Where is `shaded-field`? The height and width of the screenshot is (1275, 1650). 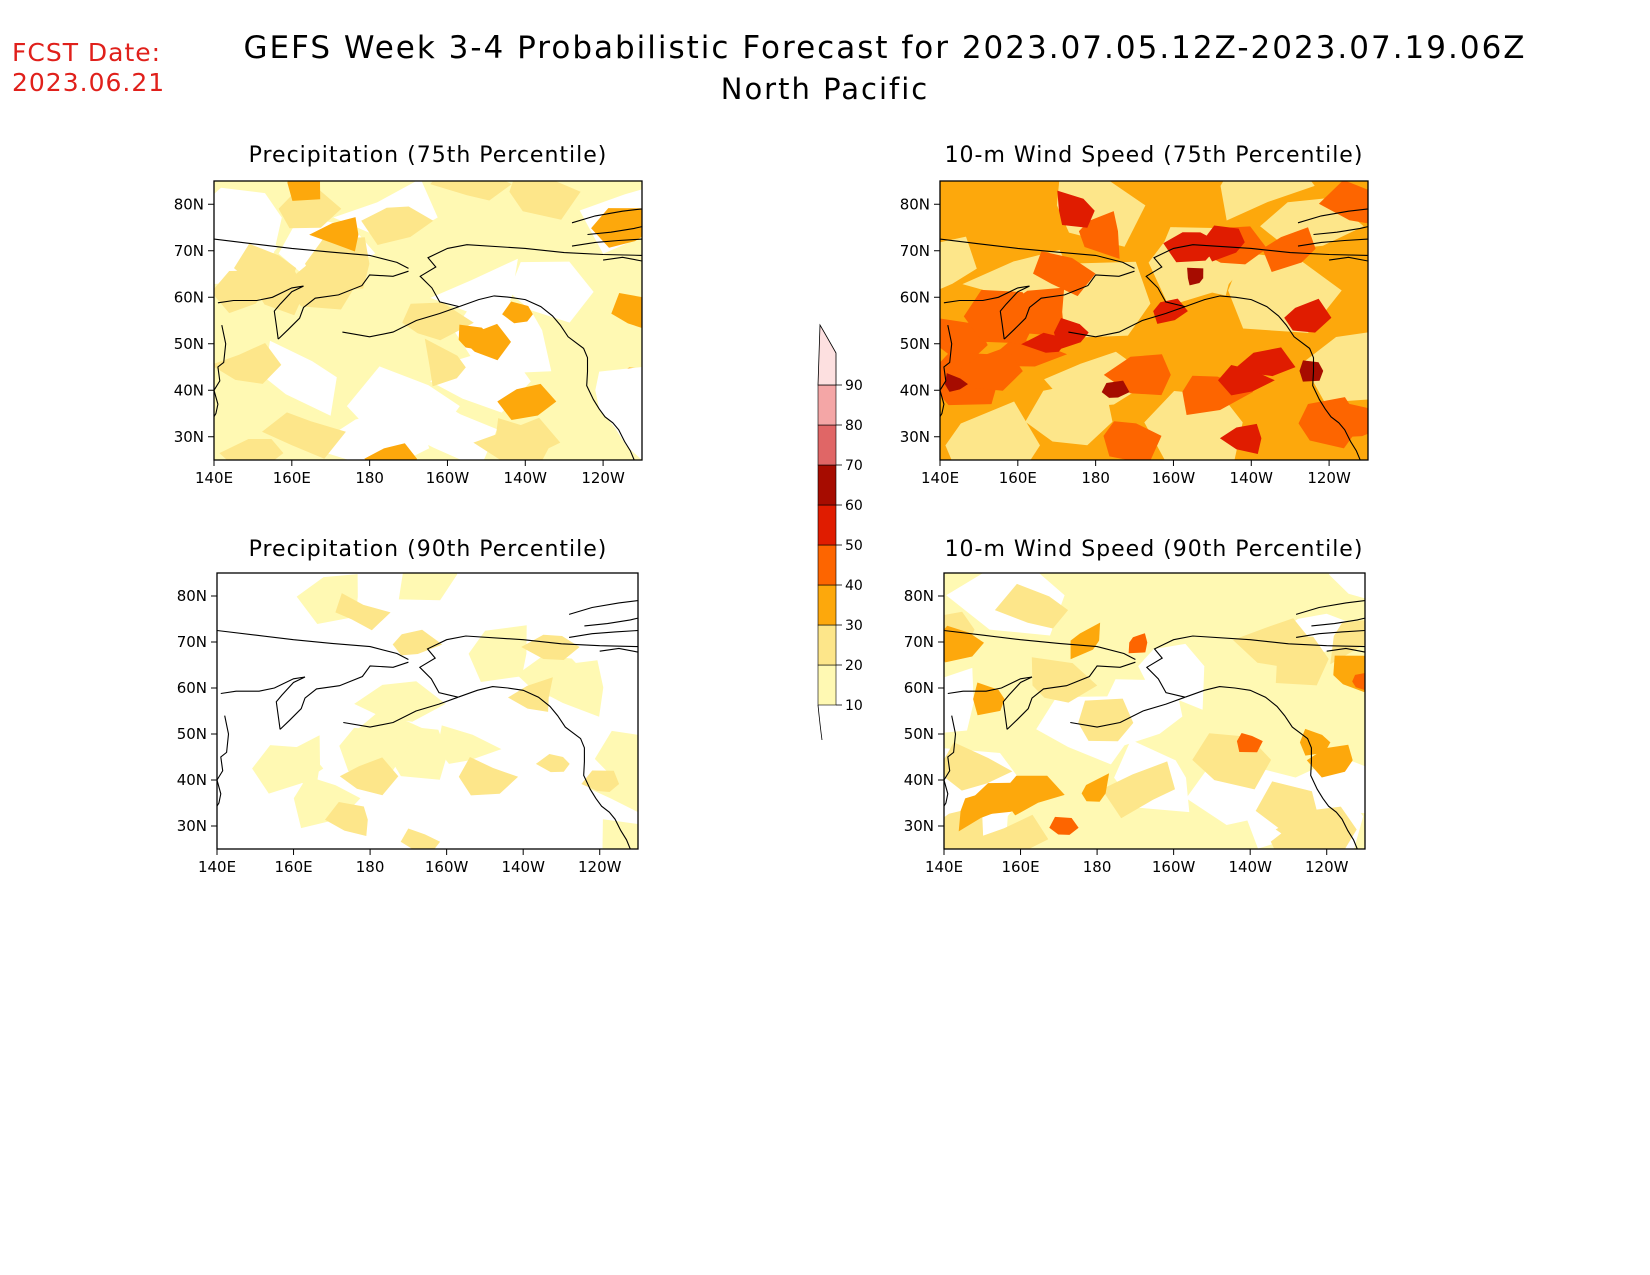 shaded-field is located at coordinates (1154, 320).